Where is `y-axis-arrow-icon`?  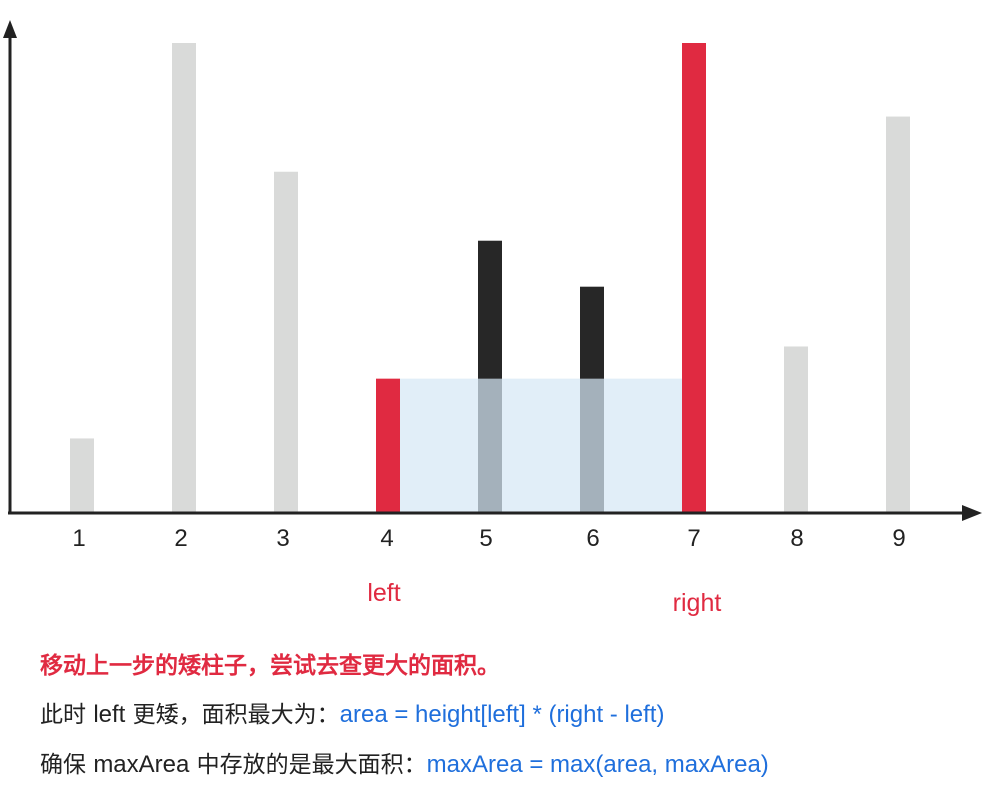 y-axis-arrow-icon is located at coordinates (10, 29).